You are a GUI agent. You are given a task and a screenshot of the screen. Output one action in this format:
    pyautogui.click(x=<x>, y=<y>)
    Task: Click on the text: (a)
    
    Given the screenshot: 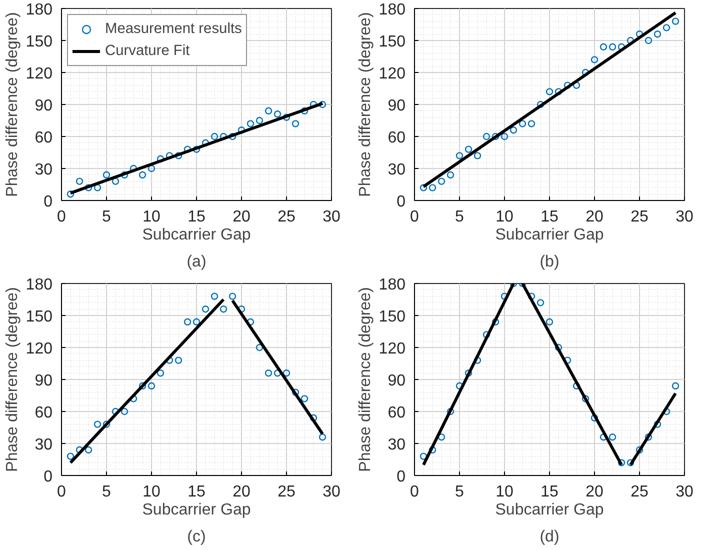 What is the action you would take?
    pyautogui.click(x=196, y=262)
    